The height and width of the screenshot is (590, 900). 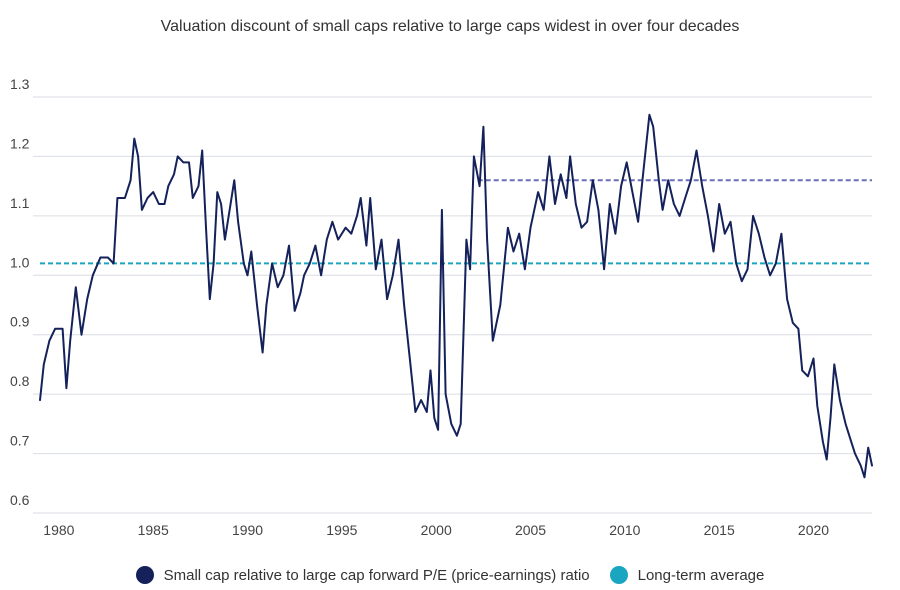 I want to click on y-tick-label: 0.9, so click(x=20, y=322).